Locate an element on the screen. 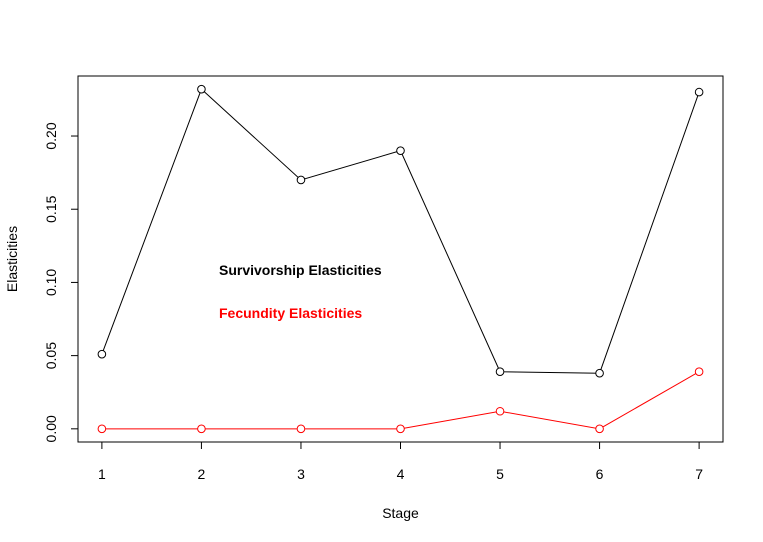 The width and height of the screenshot is (763, 542). y-axis-title: Elasticities is located at coordinates (12, 259).